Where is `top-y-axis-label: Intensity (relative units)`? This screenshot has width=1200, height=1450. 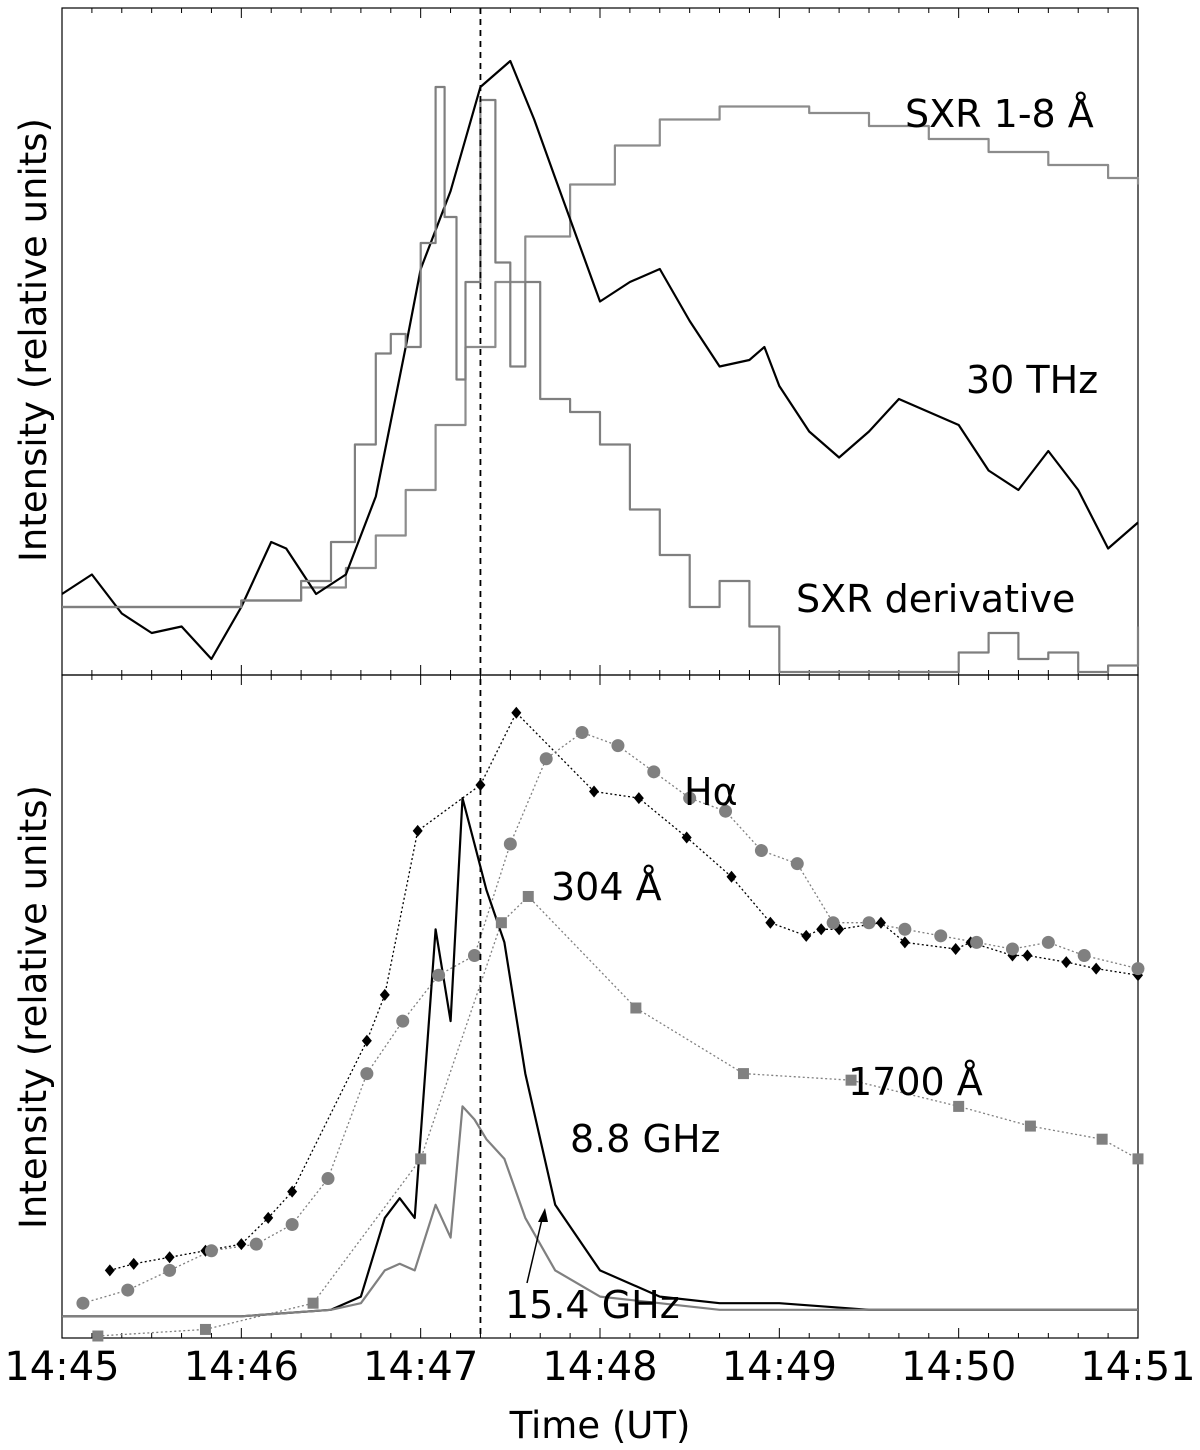
top-y-axis-label: Intensity (relative units) is located at coordinates (33, 340).